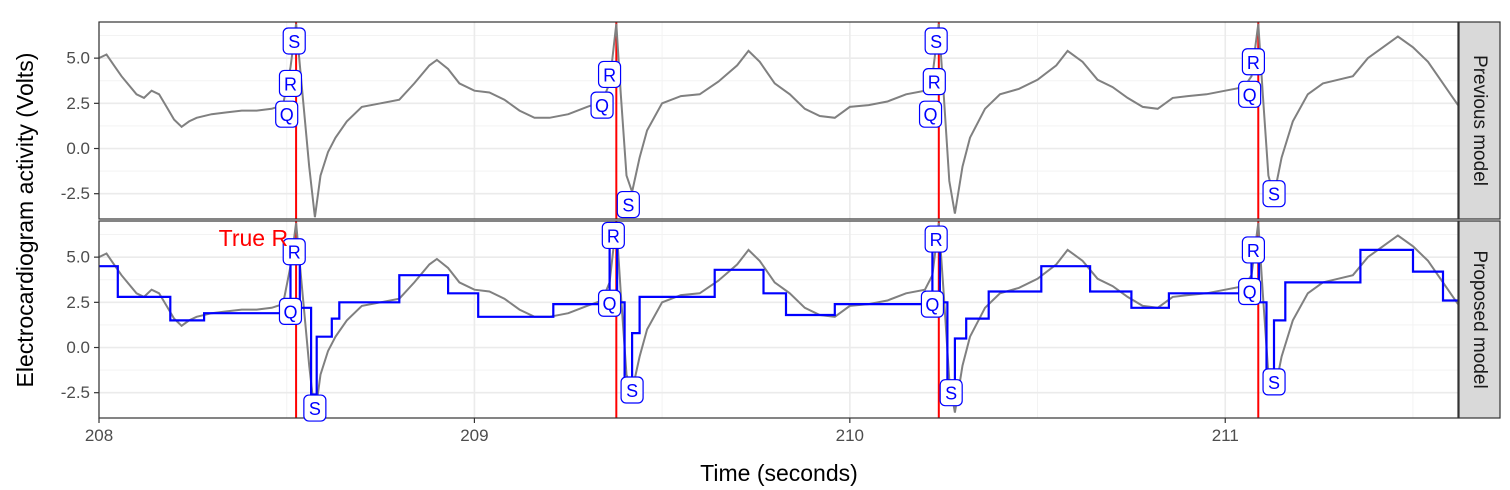 Image resolution: width=1510 pixels, height=490 pixels. I want to click on facet-strip-label: Previous model, so click(1479, 120).